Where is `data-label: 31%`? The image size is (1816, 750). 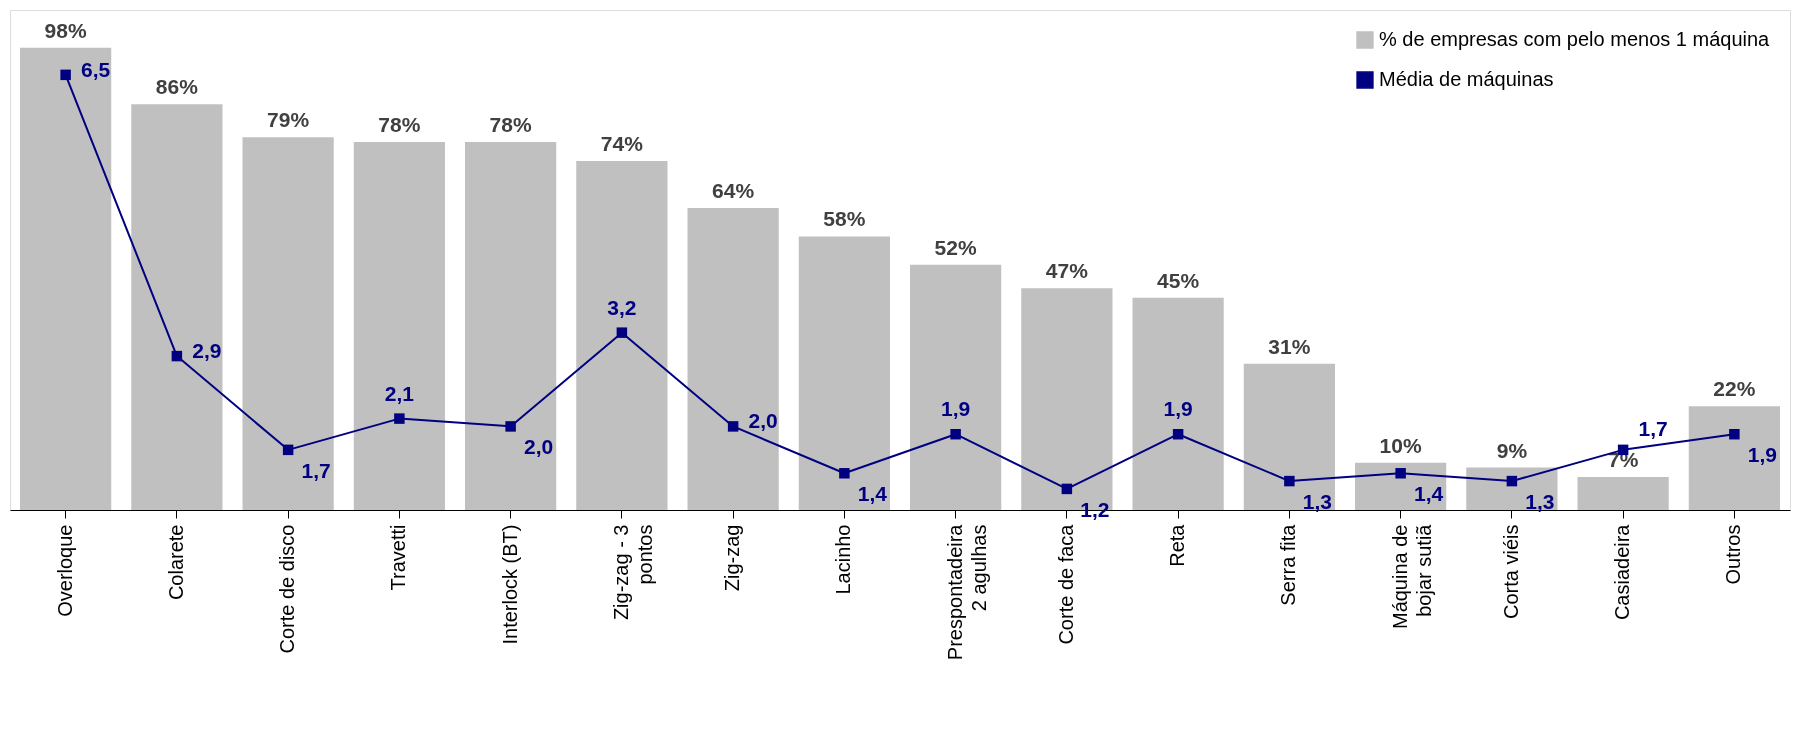
data-label: 31% is located at coordinates (1289, 346).